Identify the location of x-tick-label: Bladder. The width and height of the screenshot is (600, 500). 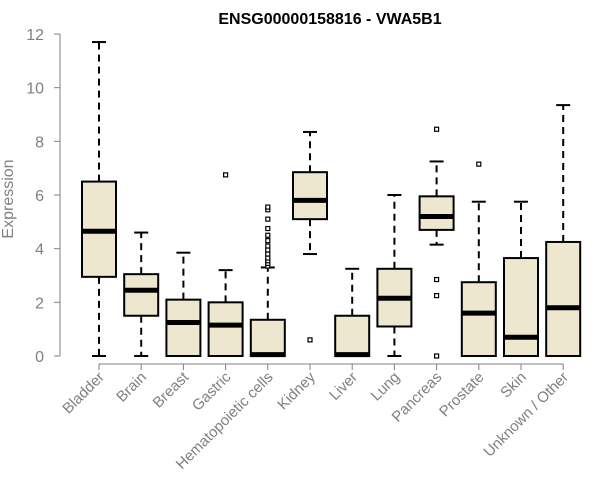
(83, 393).